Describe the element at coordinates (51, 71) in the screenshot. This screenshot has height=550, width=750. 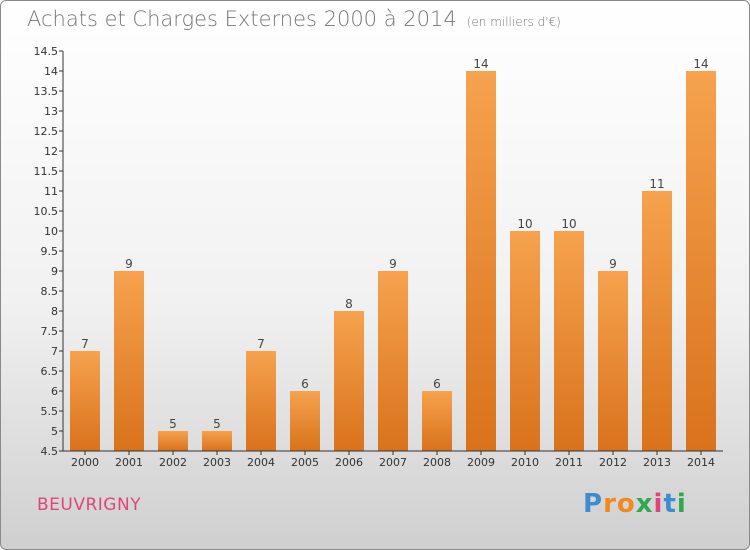
I see `y-tick-label-14: 14` at that location.